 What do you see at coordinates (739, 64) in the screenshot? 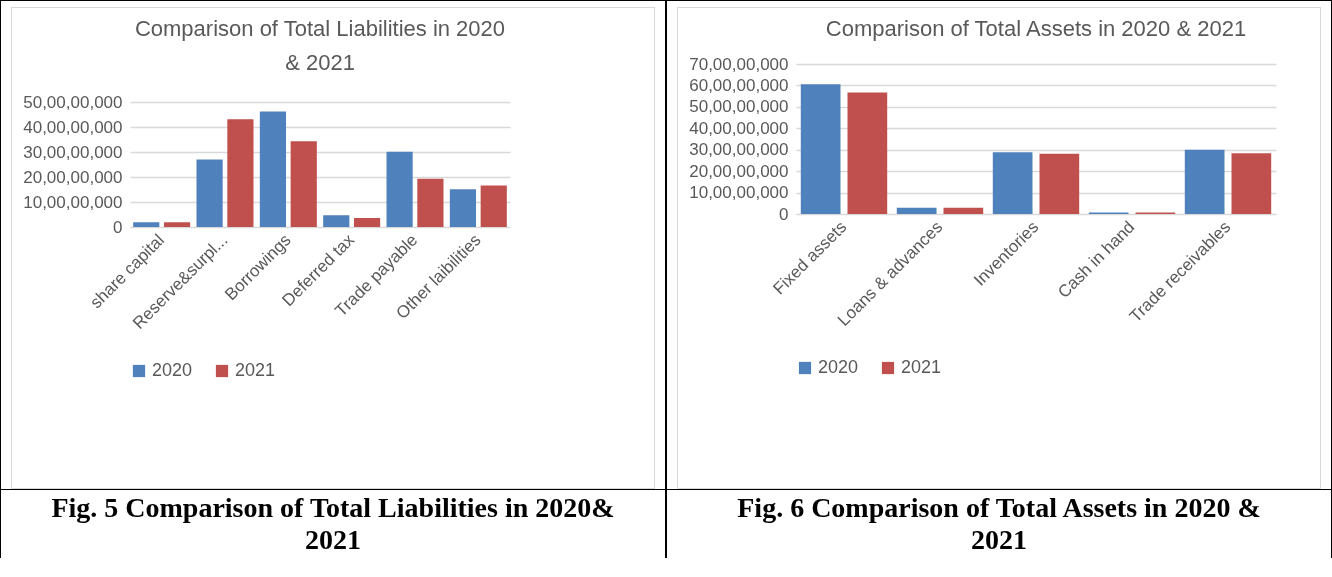
I see `y-tick-label: 70,00,00,000` at bounding box center [739, 64].